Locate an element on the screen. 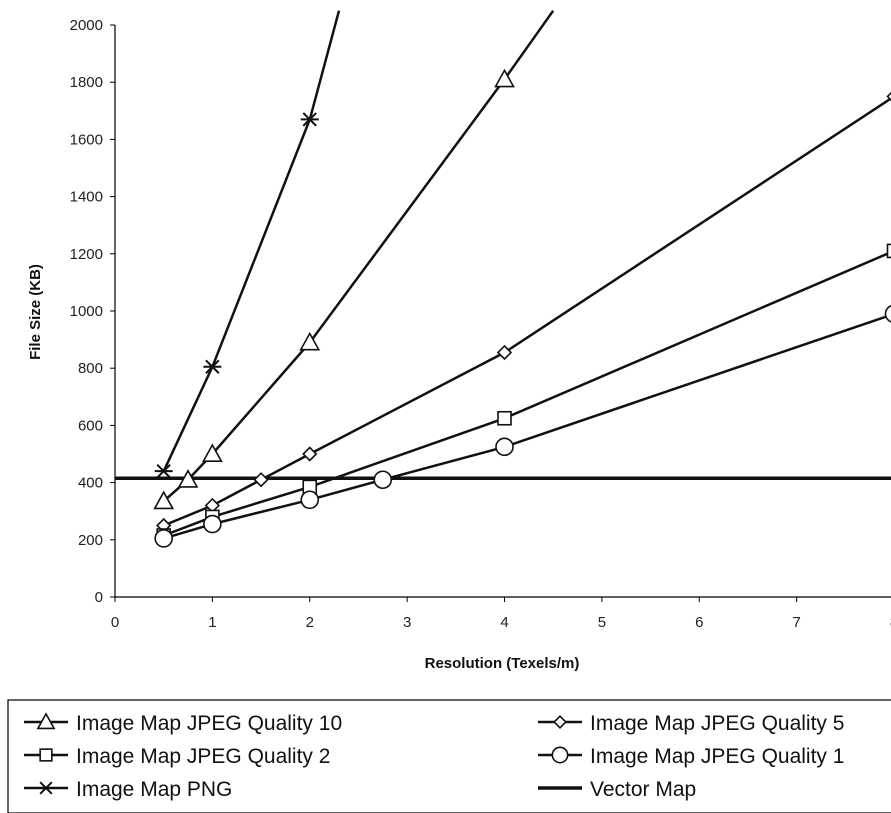 The height and width of the screenshot is (813, 891). legend-item: Image Map JPEG Quality 2 is located at coordinates (177, 756).